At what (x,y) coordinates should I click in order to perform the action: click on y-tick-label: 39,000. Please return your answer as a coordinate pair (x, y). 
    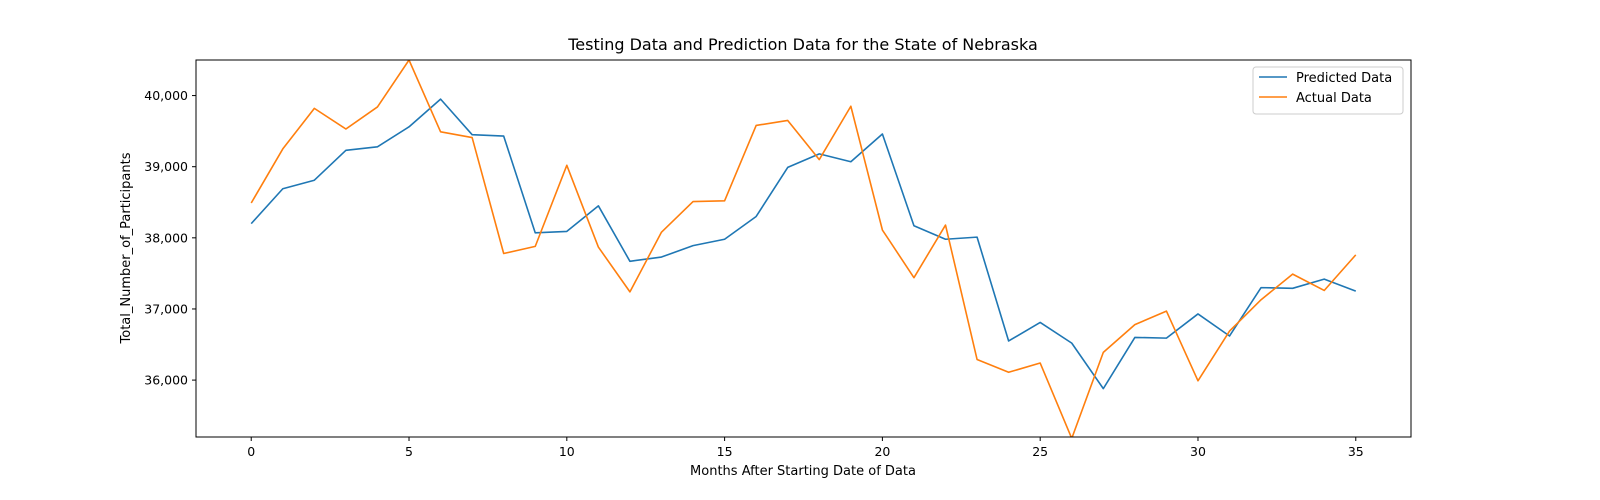
    Looking at the image, I should click on (166, 166).